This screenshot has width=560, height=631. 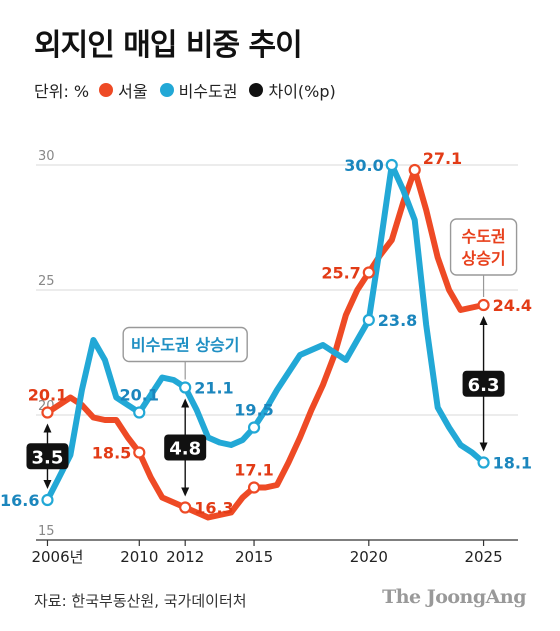 I want to click on legend-label-non-capital: 비수도권, so click(x=208, y=91).